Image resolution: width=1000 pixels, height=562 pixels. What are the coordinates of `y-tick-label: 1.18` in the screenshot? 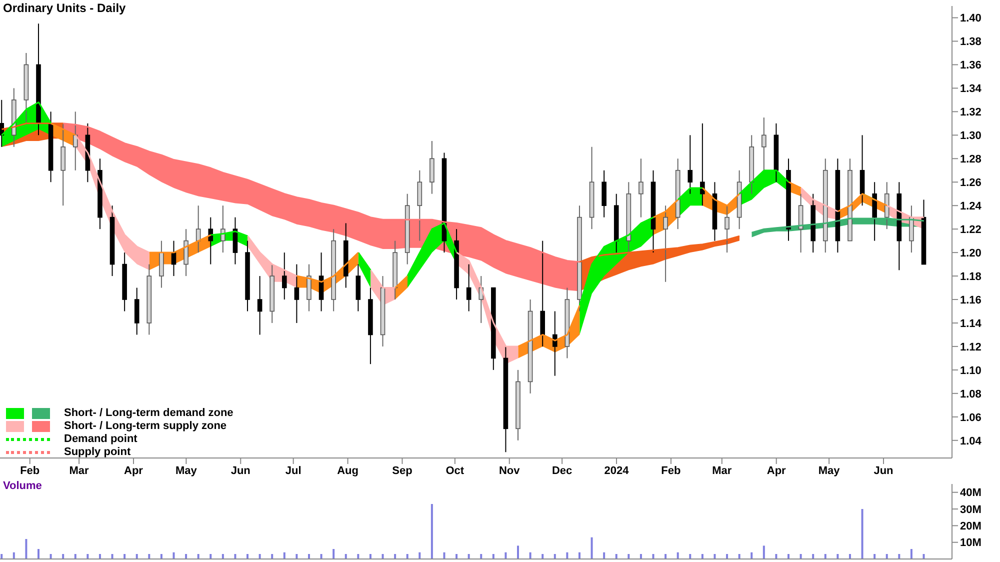 It's located at (971, 276).